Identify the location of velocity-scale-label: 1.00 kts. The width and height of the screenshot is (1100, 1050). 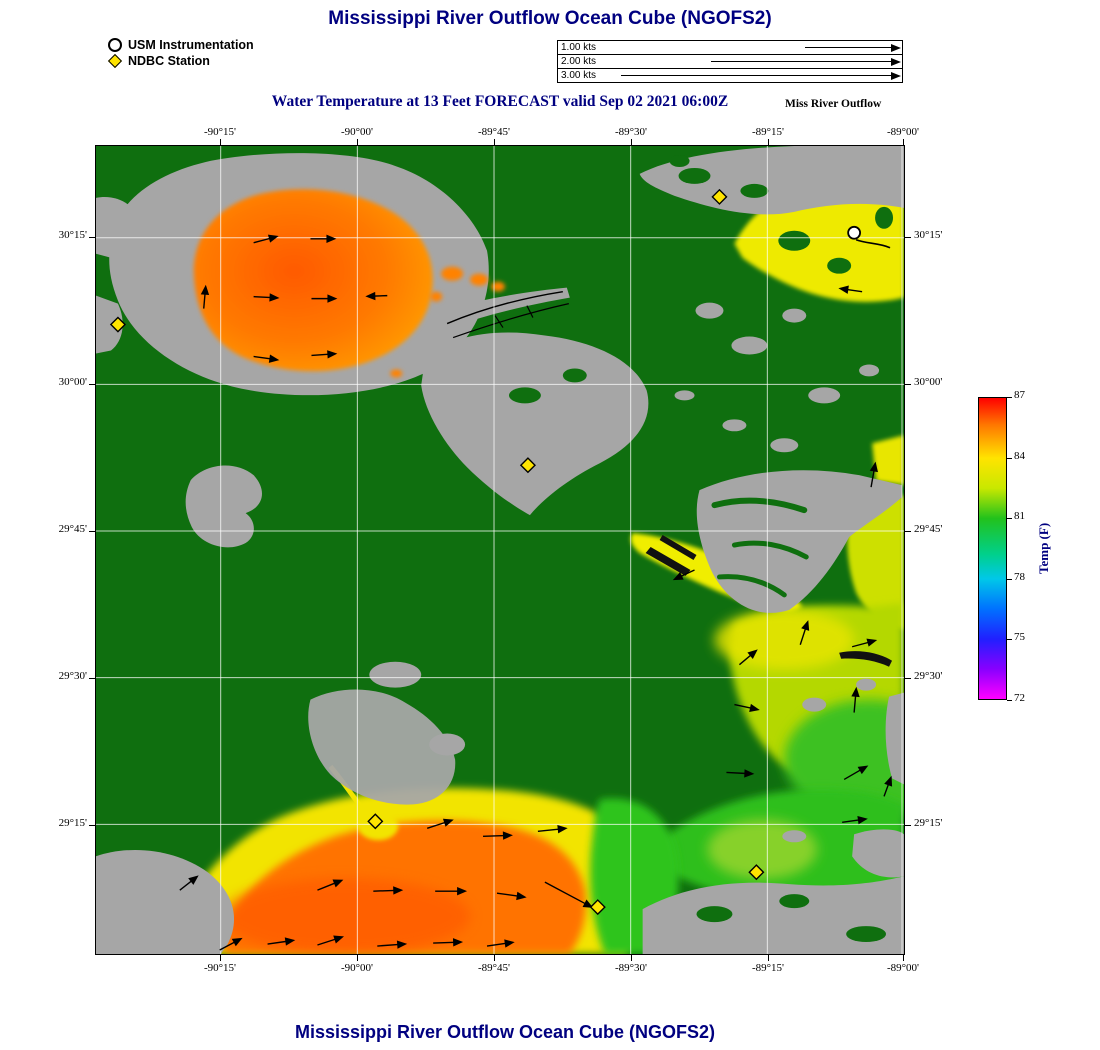
(579, 47).